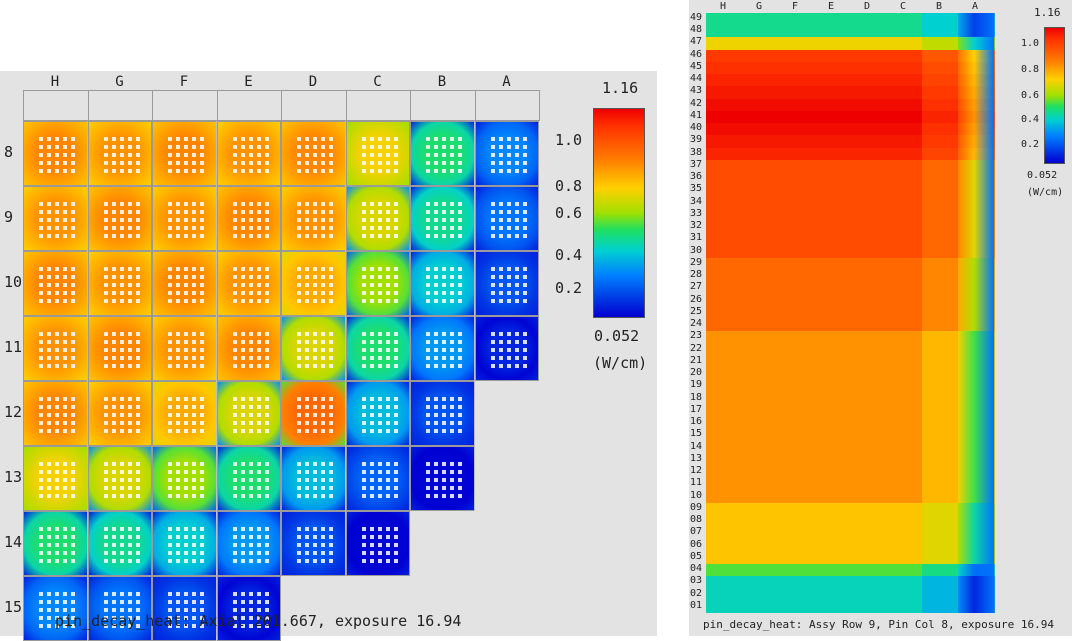 The height and width of the screenshot is (641, 1072). I want to click on legend-tick-label: 0.4, so click(569, 255).